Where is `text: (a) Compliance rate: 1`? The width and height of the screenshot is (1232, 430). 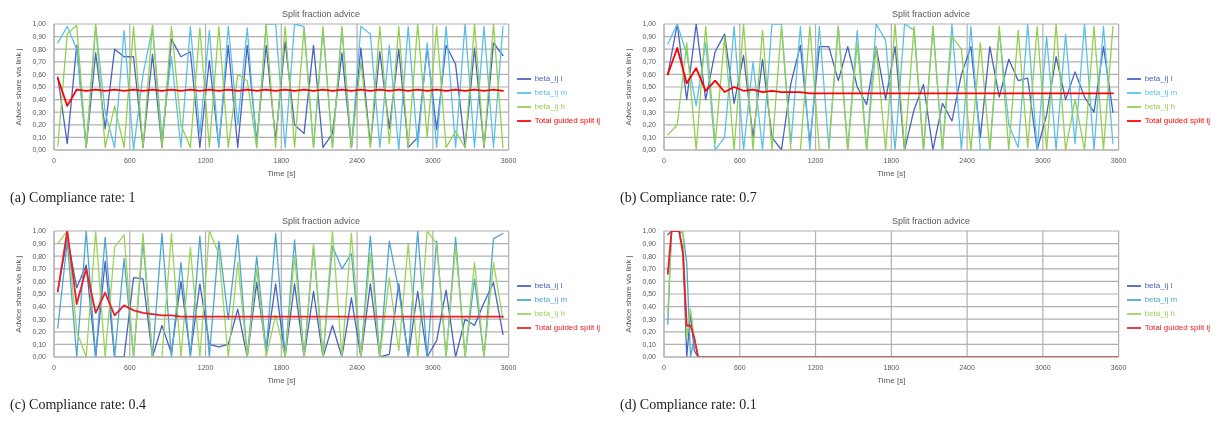
text: (a) Compliance rate: 1 is located at coordinates (73, 198).